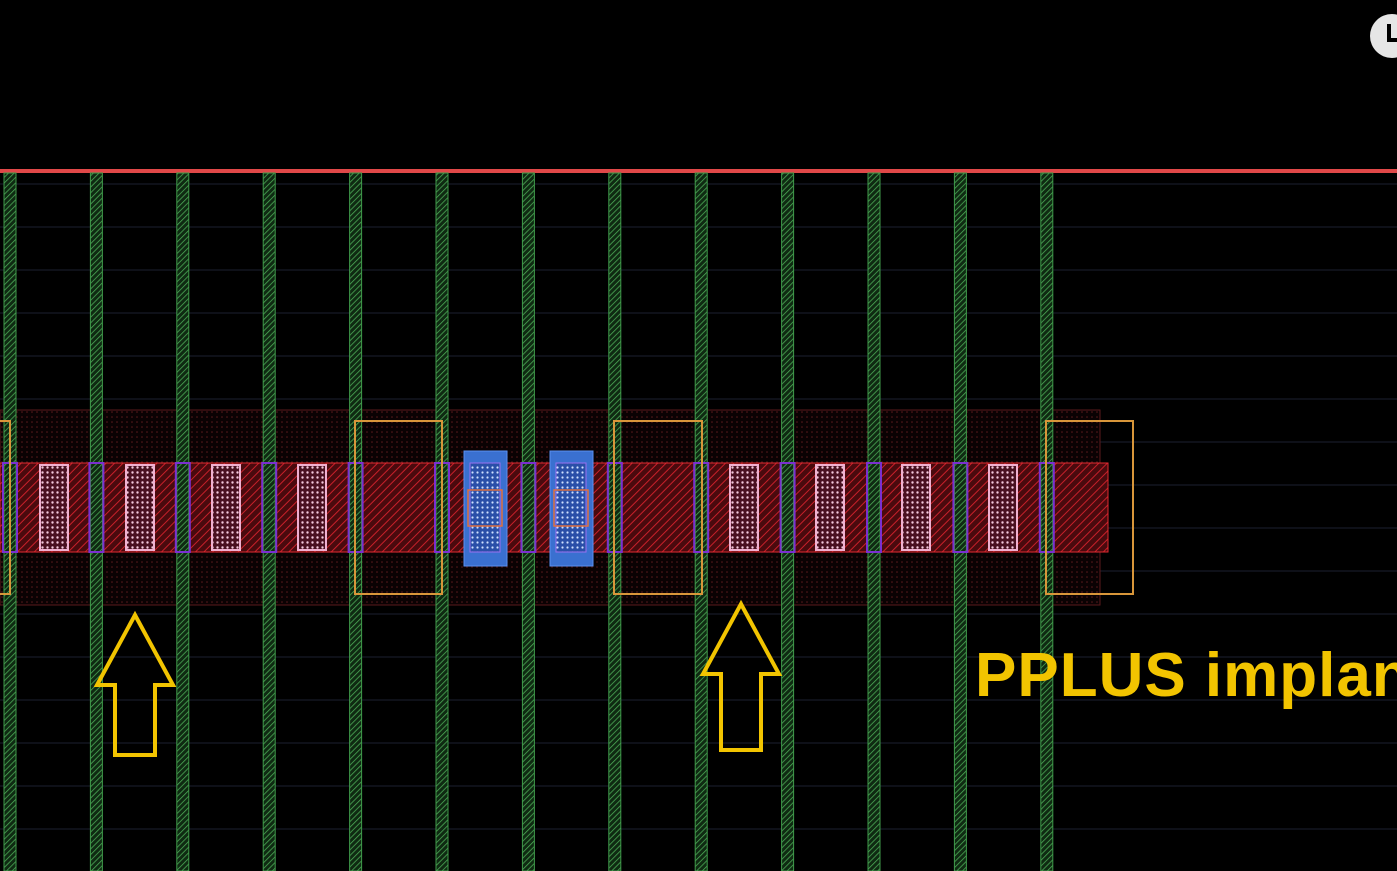  Describe the element at coordinates (698, 171) in the screenshot. I see `top-rail` at that location.